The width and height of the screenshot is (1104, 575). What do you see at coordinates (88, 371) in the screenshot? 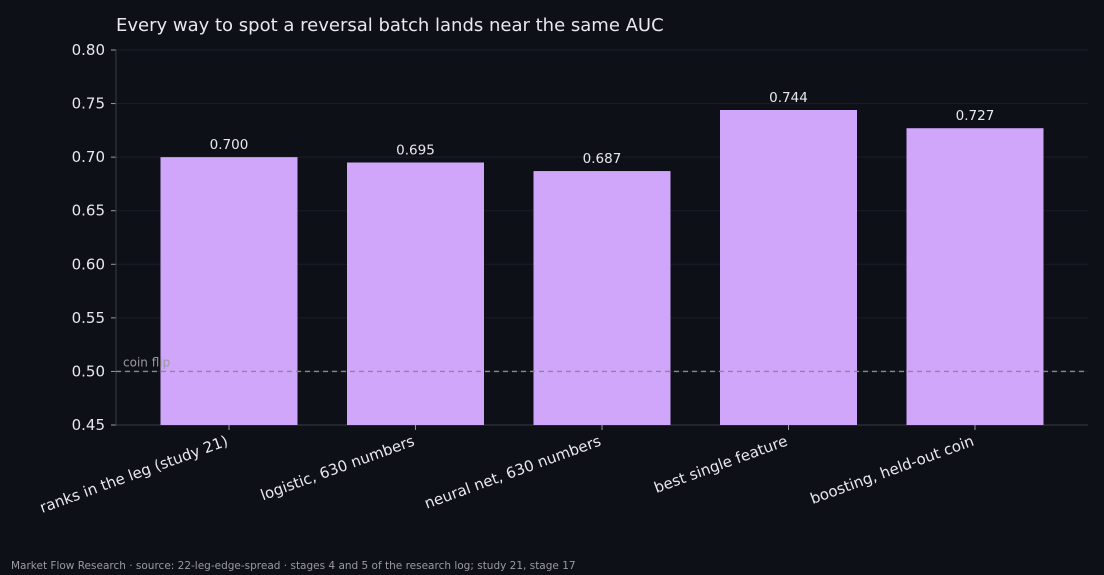
I see `y-tick-label: 0.50` at bounding box center [88, 371].